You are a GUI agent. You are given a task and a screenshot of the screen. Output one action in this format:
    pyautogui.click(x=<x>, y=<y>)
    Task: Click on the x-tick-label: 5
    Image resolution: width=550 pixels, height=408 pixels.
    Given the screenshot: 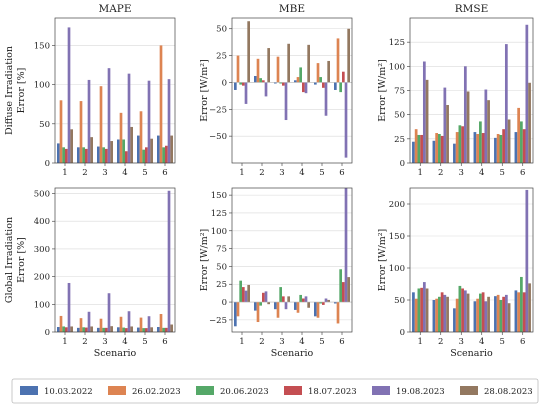 What is the action you would take?
    pyautogui.click(x=502, y=342)
    